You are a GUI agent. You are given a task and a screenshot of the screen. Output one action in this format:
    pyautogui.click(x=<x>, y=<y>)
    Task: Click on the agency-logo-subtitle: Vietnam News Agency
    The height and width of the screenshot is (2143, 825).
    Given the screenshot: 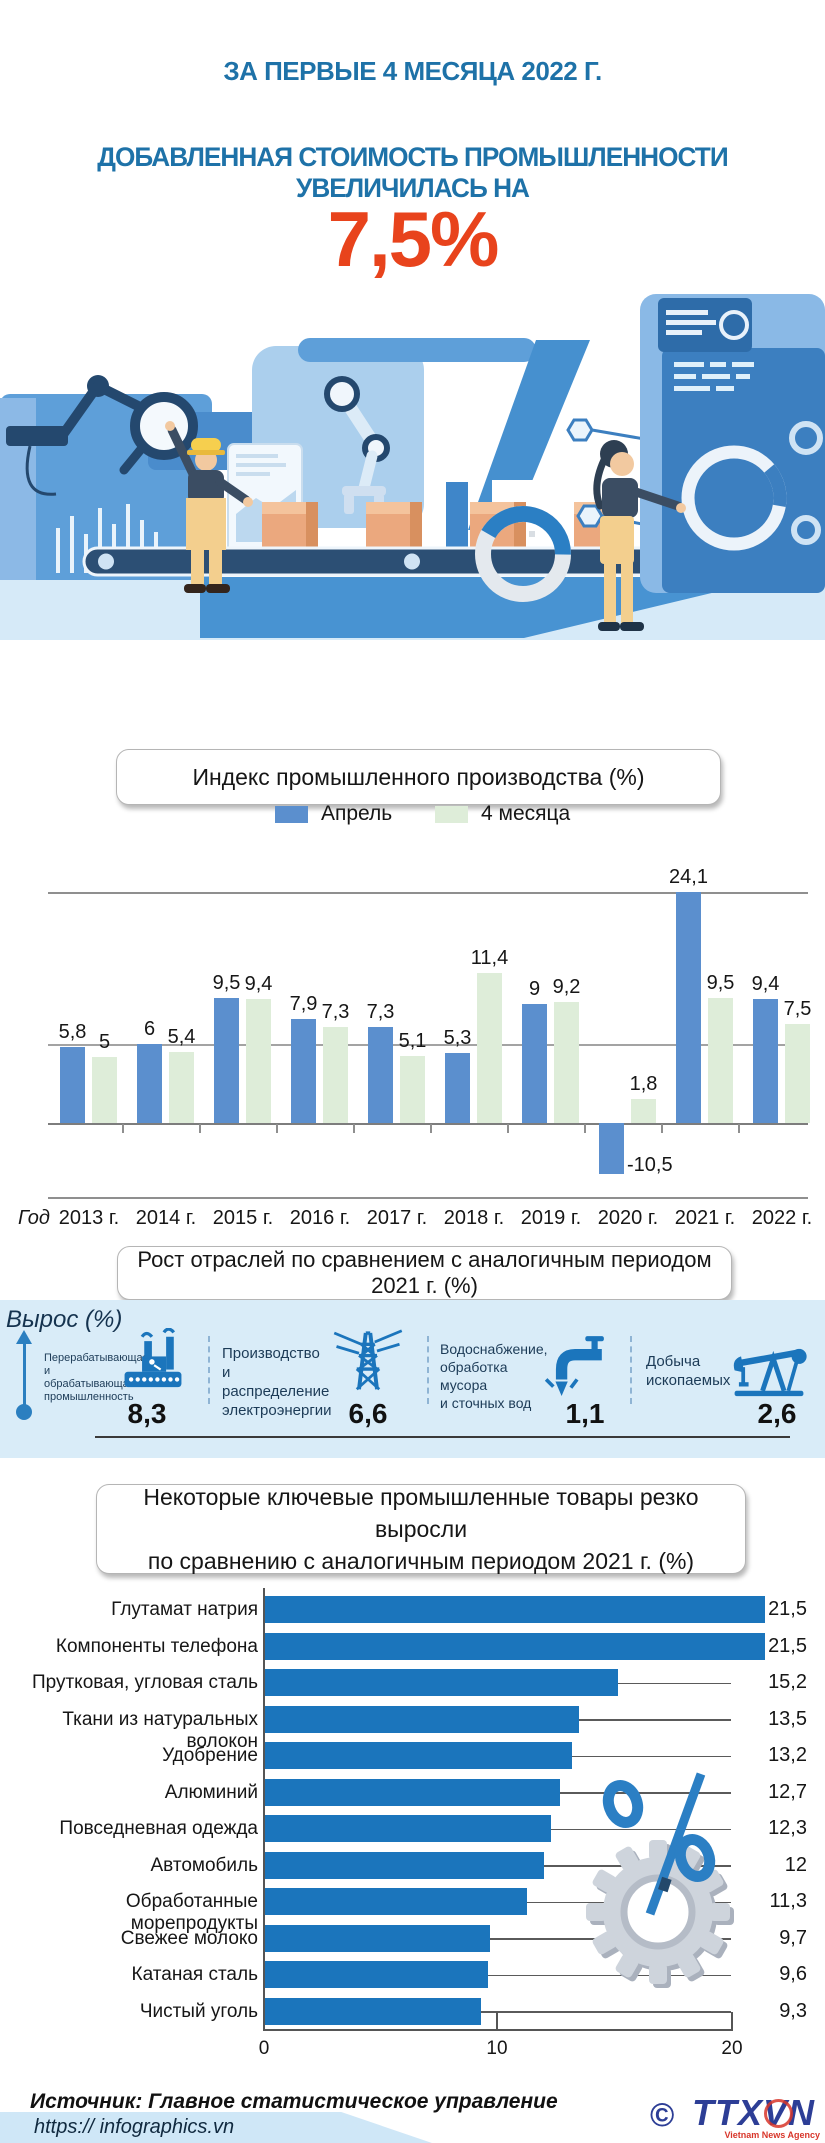 What is the action you would take?
    pyautogui.click(x=772, y=2135)
    